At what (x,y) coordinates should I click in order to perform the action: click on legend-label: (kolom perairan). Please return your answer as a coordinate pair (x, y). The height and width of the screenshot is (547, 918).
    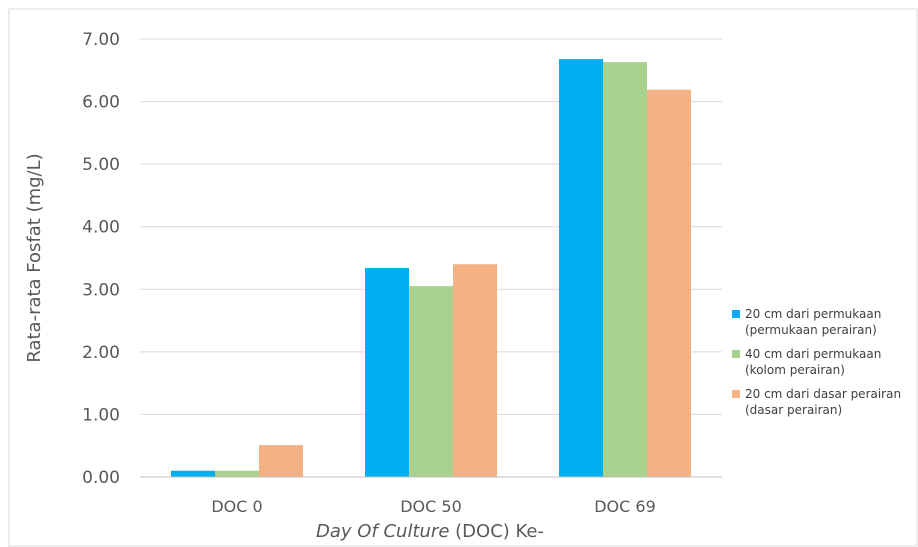
    Looking at the image, I should click on (795, 370).